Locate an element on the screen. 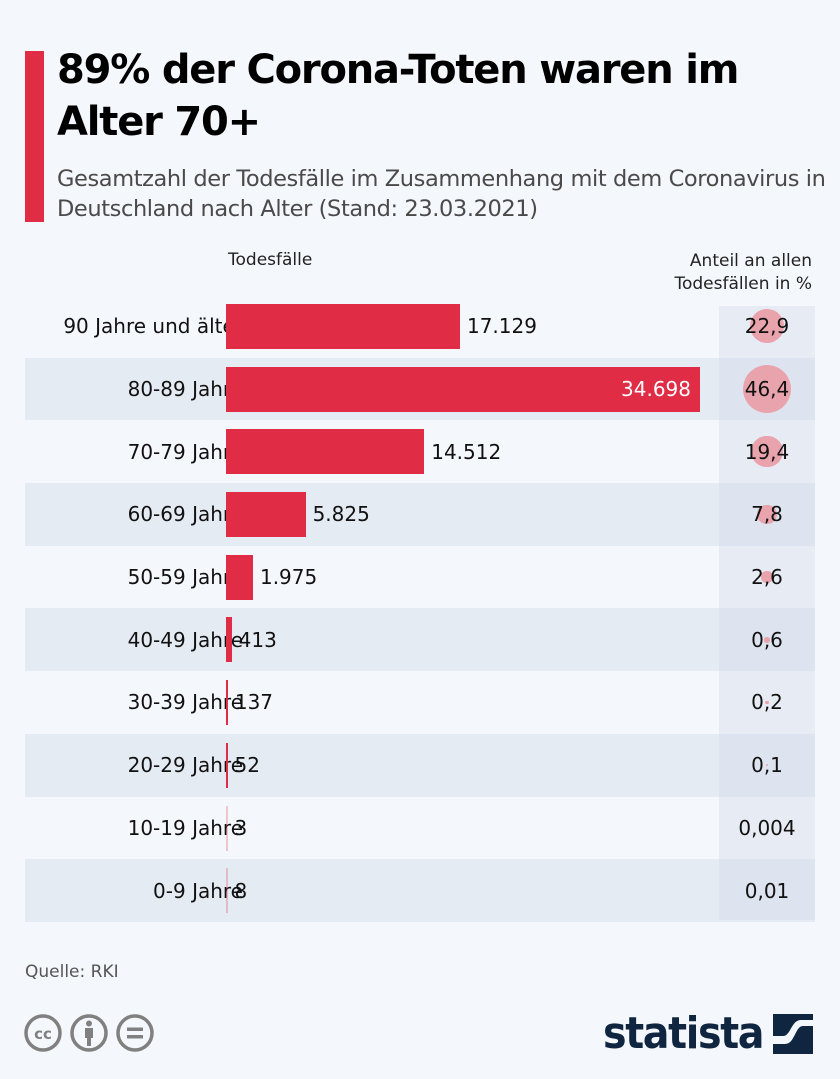 This screenshot has height=1079, width=840. share-cell: 0,6 is located at coordinates (767, 639).